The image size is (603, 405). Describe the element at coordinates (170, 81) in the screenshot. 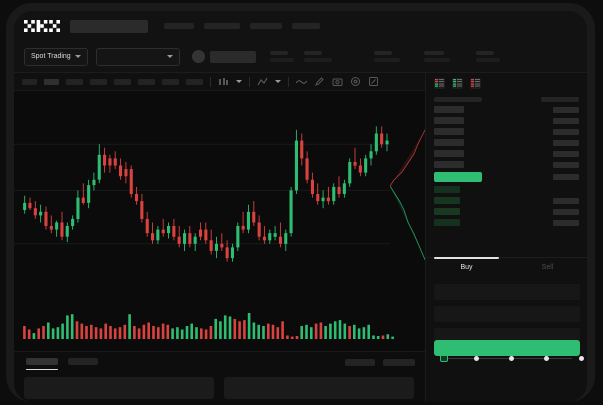

I see `timeframe-1w` at that location.